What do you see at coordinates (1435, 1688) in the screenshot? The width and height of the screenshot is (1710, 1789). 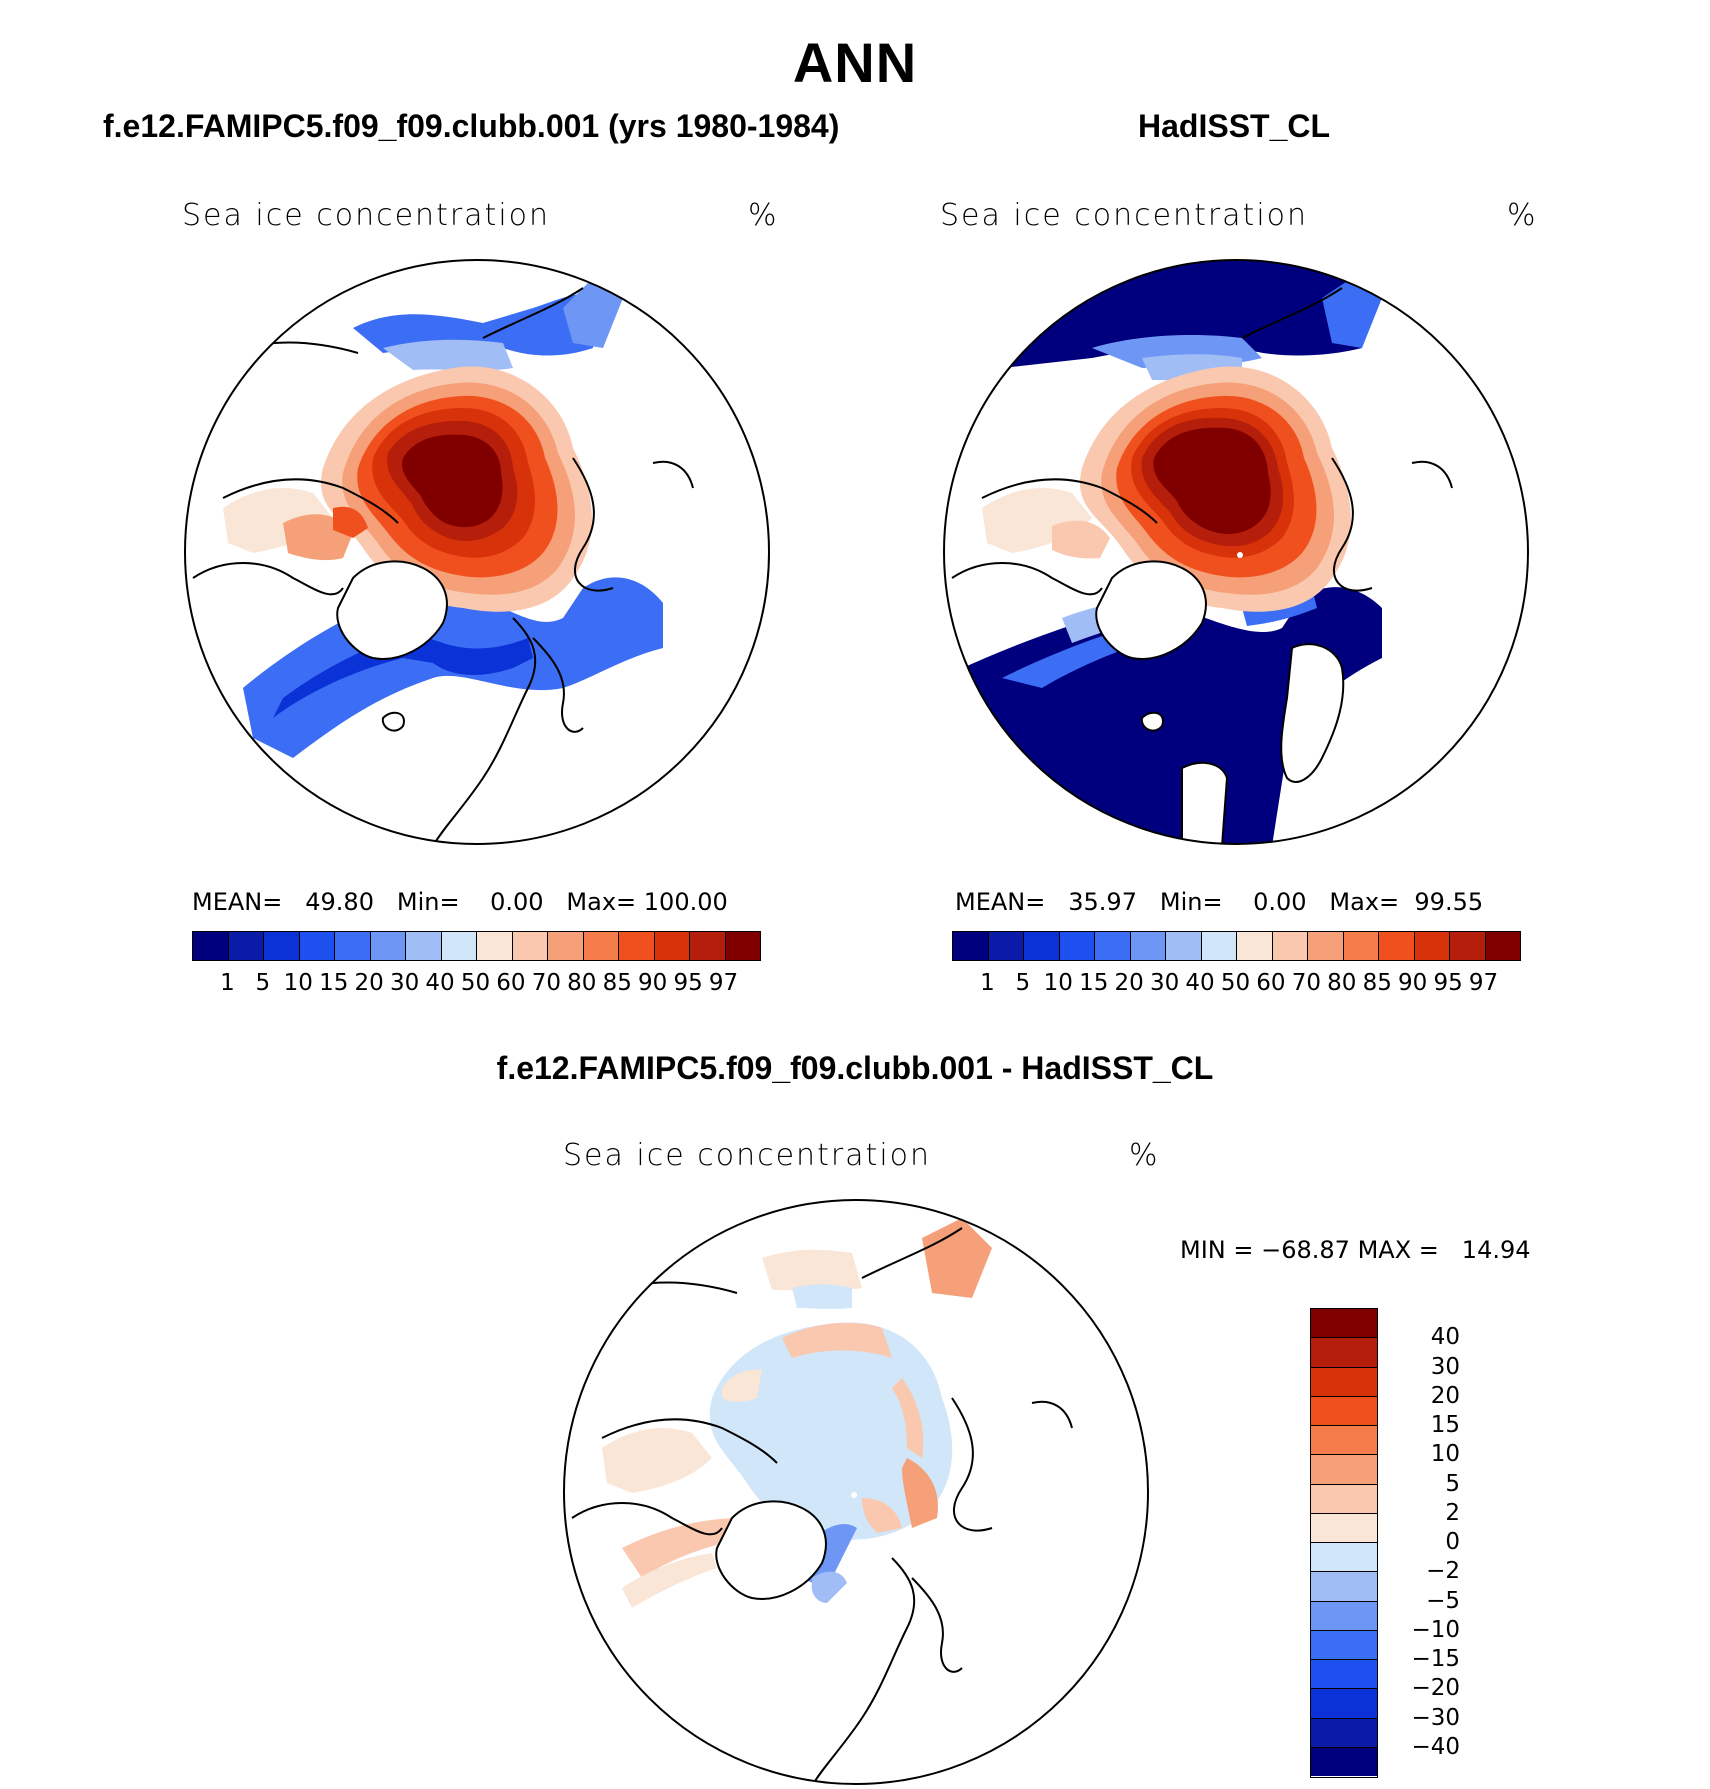 I see `panel3-colorbar-tick-label: −20` at bounding box center [1435, 1688].